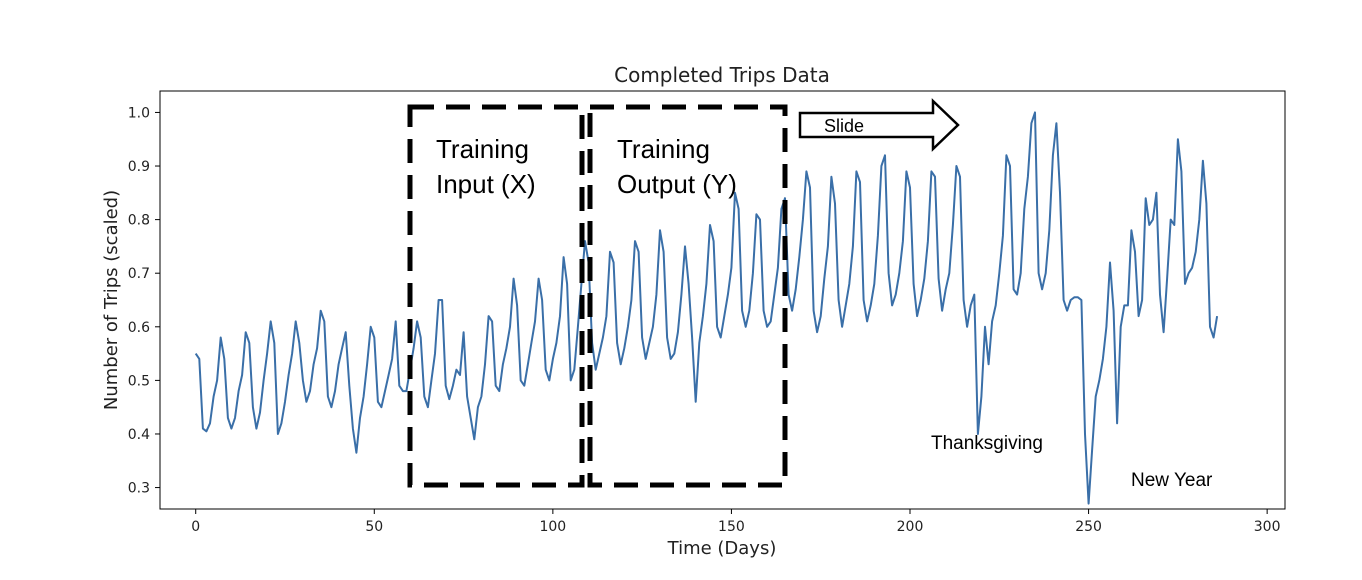 Image resolution: width=1362 pixels, height=580 pixels. Describe the element at coordinates (722, 75) in the screenshot. I see `chart-title: Completed Trips Data` at that location.